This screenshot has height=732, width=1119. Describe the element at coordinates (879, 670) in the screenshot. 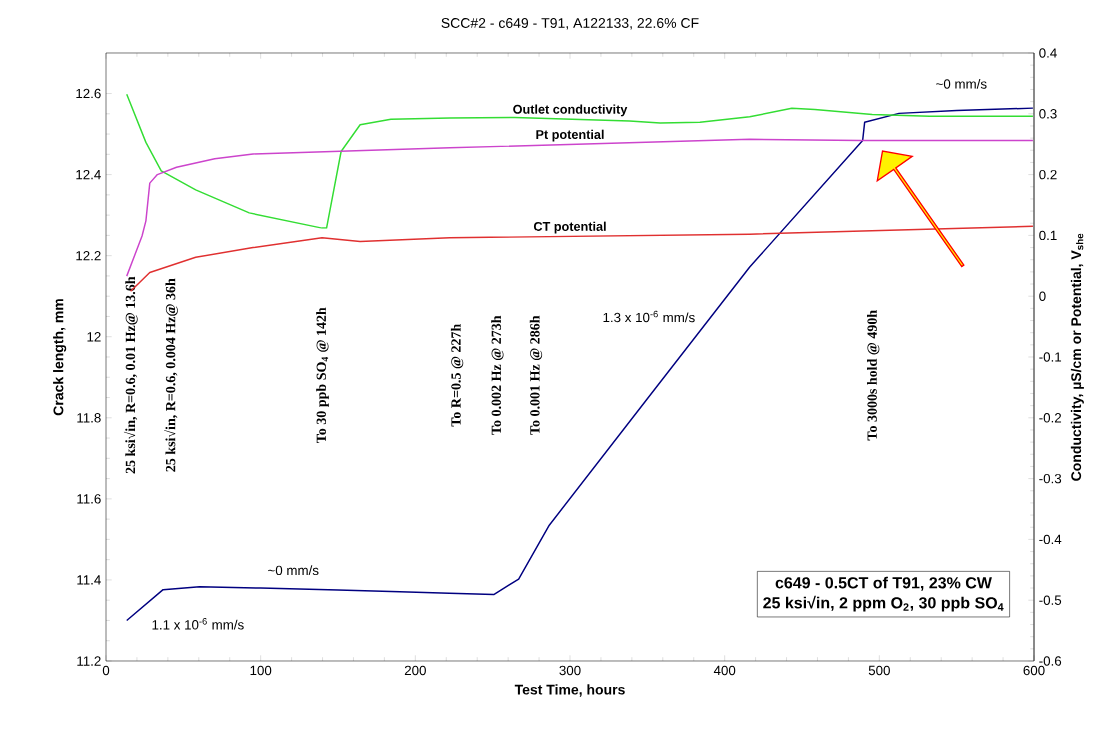

I see `x-tick-label: 500` at that location.